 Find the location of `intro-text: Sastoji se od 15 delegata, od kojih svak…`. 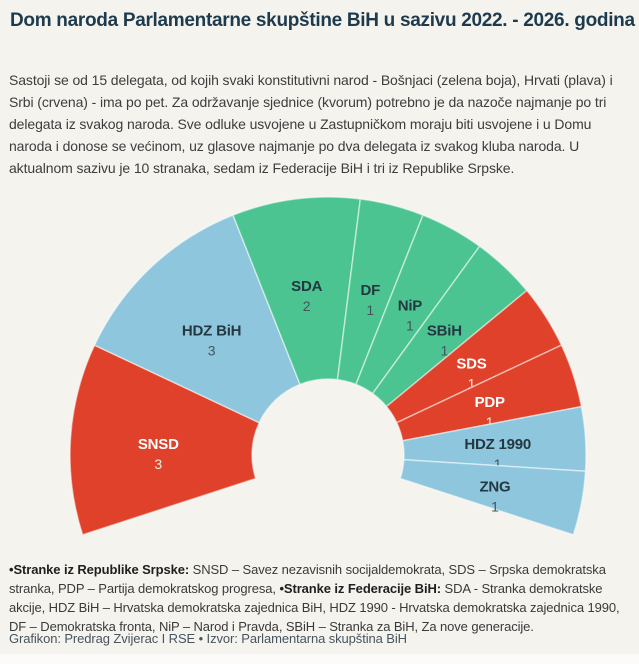

intro-text: Sastoji se od 15 delegata, od kojih svak… is located at coordinates (311, 124).